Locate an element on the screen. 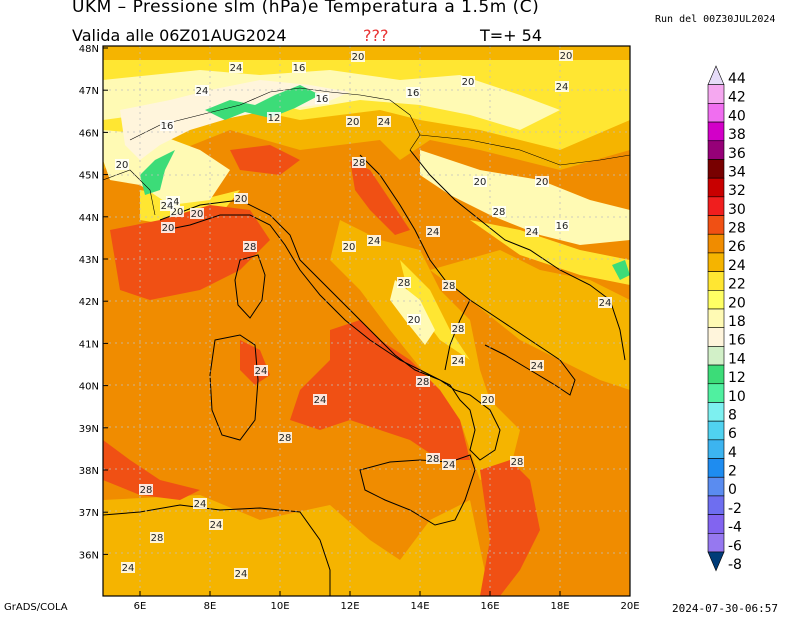 This screenshot has height=618, width=800. lat-tick-label: 48N is located at coordinates (89, 49).